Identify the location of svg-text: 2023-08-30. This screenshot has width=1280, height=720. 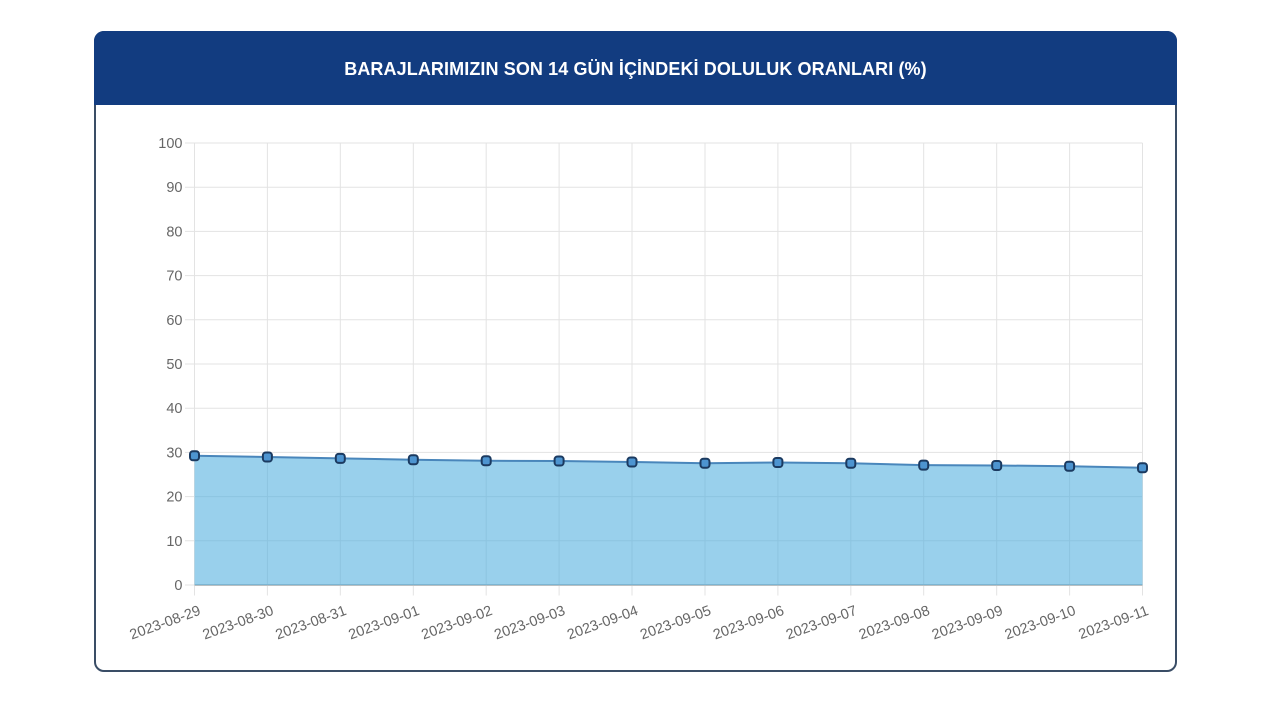
(238, 623).